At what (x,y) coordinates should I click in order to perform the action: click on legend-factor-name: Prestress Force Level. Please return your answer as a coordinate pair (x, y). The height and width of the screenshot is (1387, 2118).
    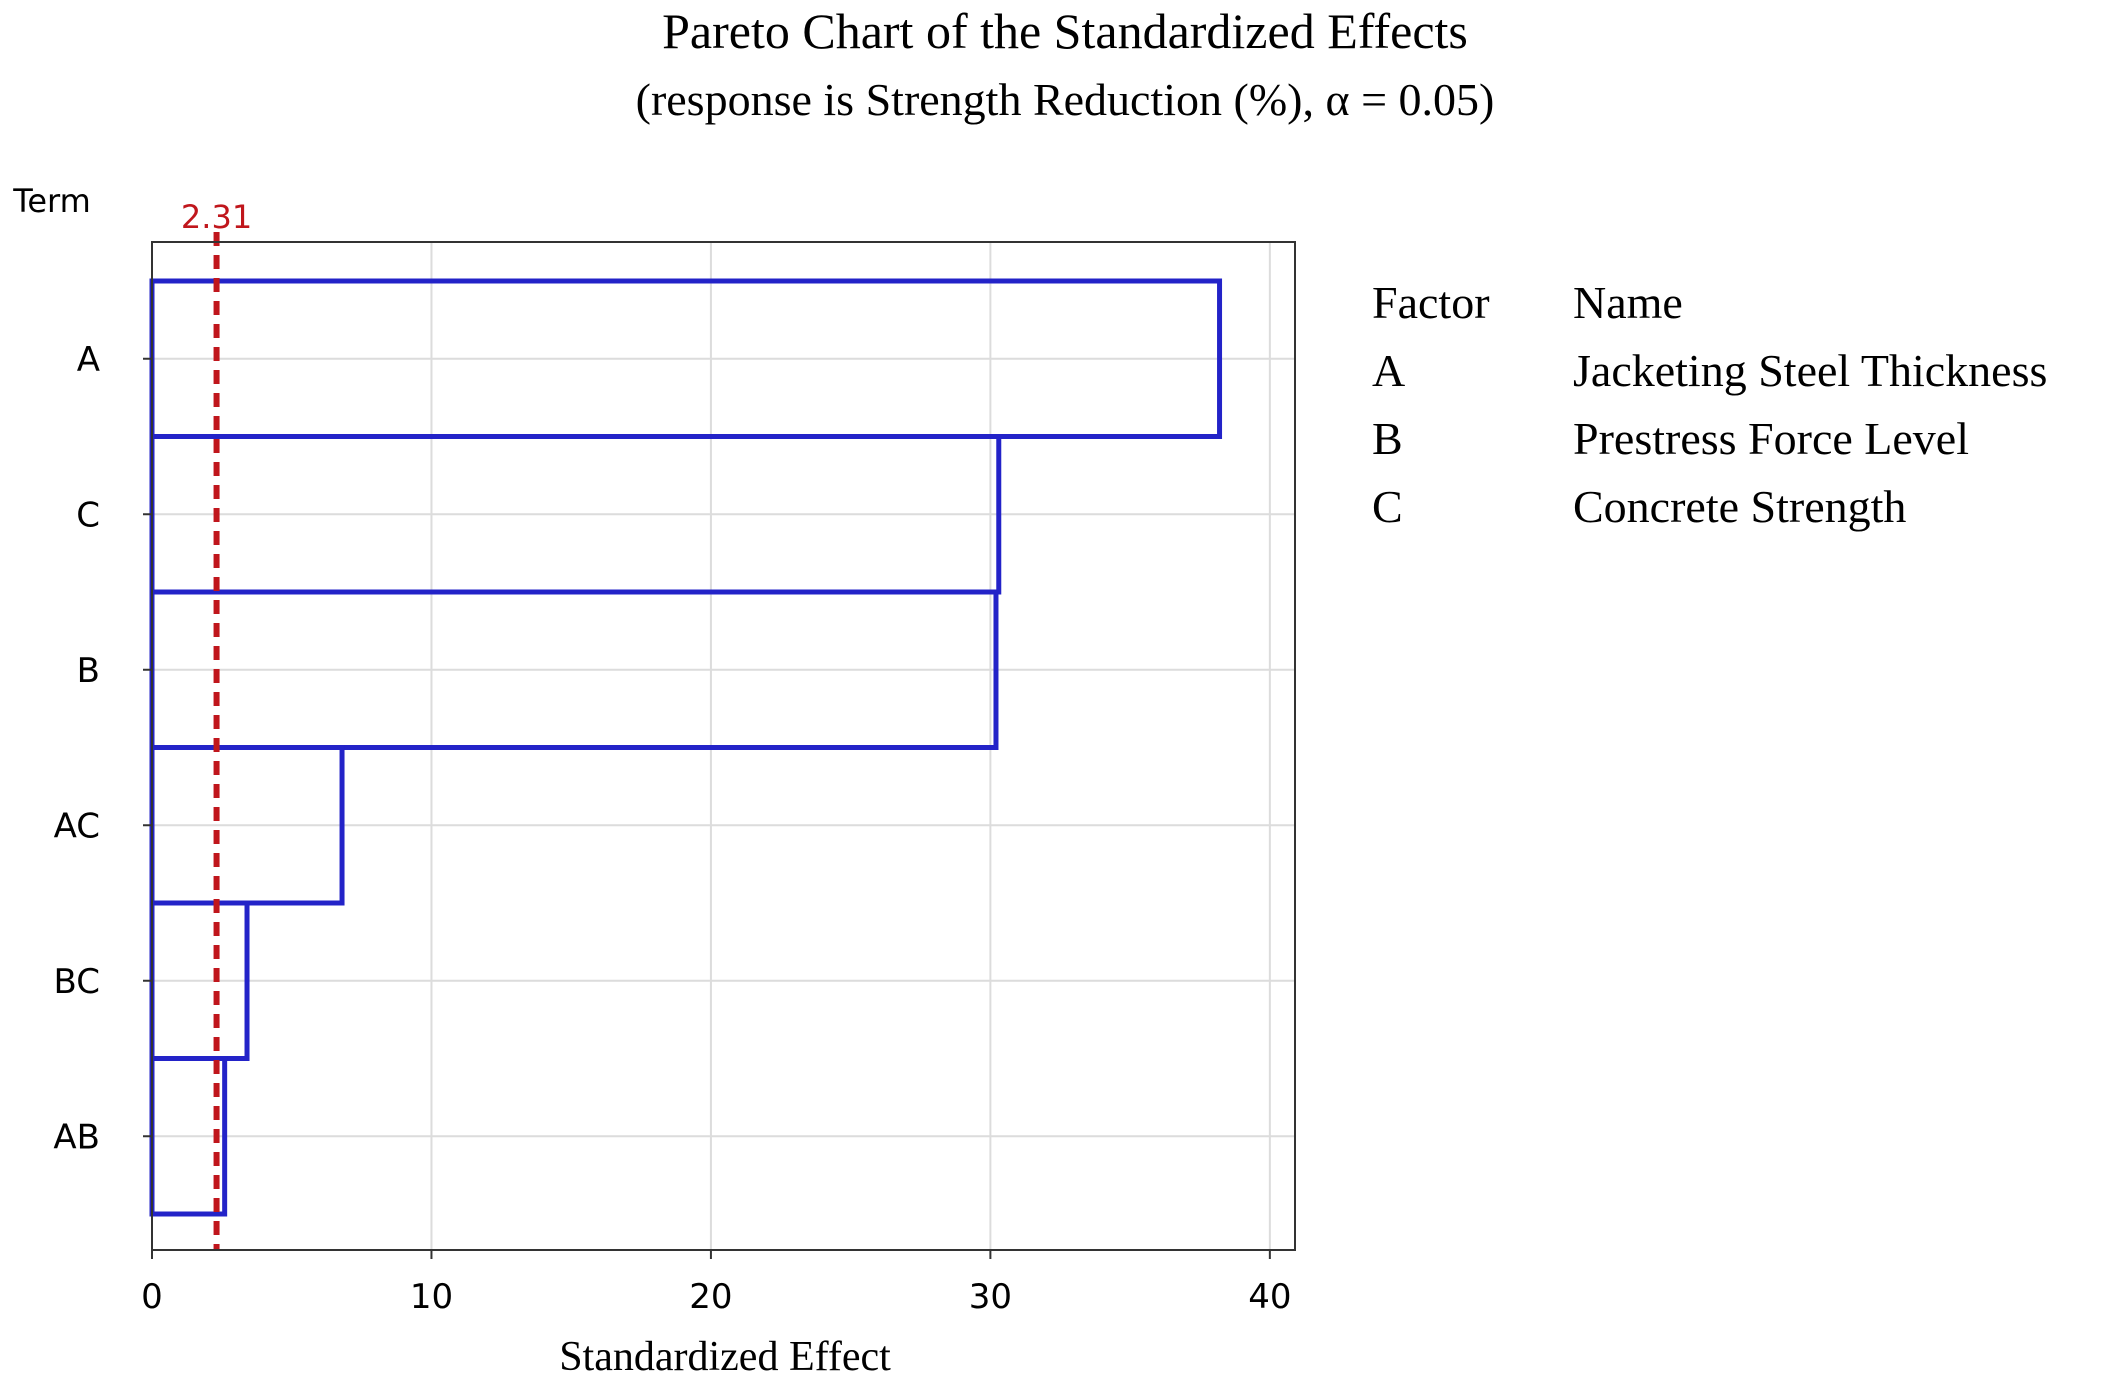
    Looking at the image, I should click on (1771, 438).